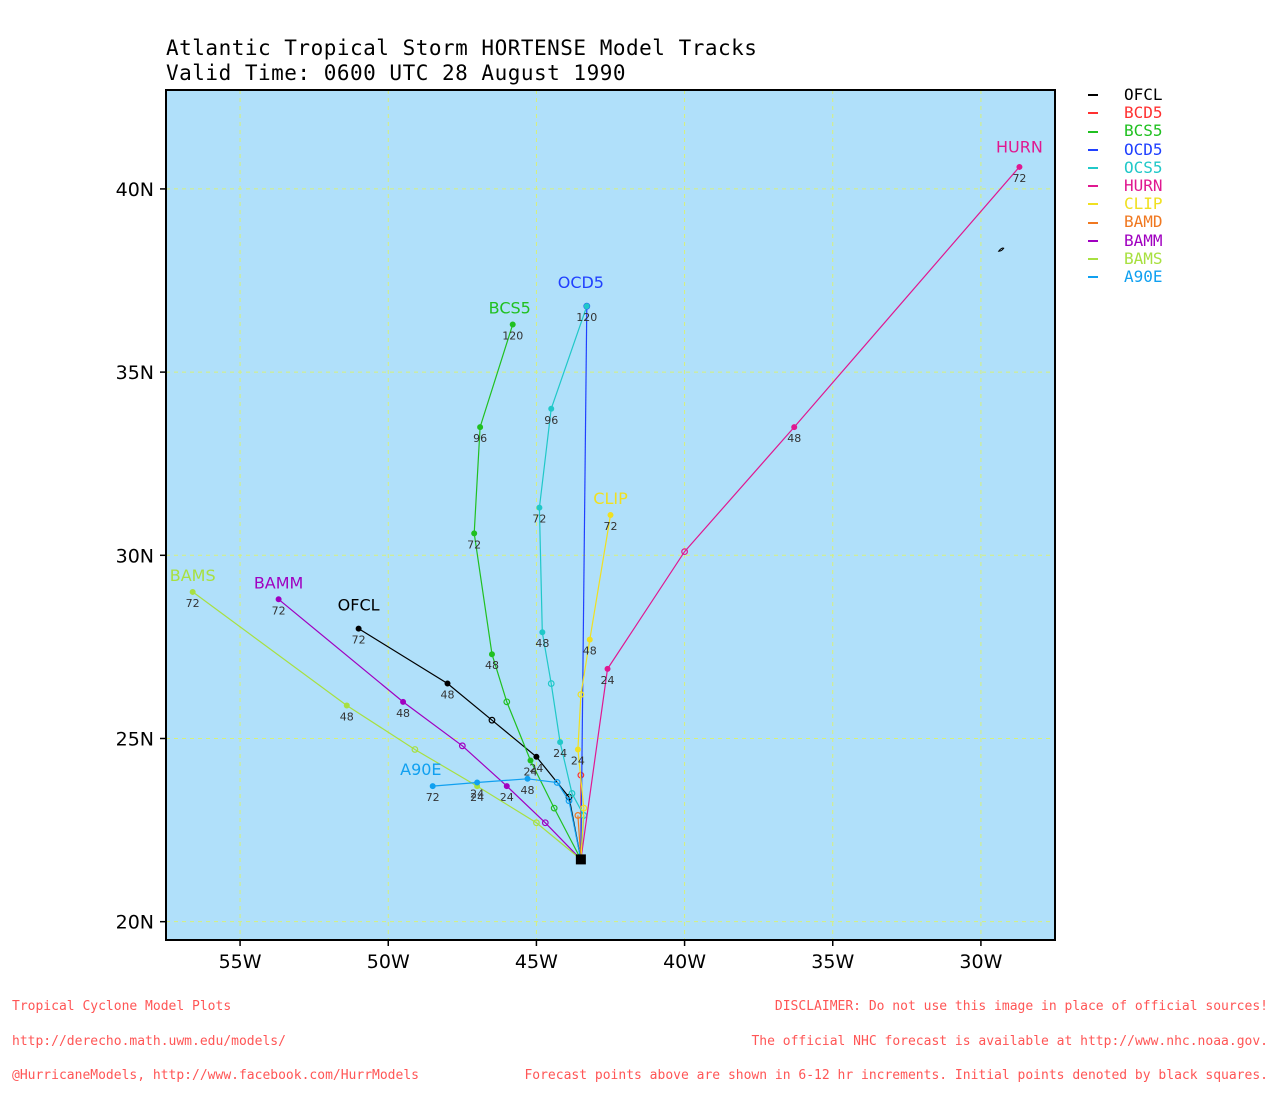 This screenshot has height=1093, width=1280. Describe the element at coordinates (149, 1041) in the screenshot. I see `footer-link: http://derecho.math.uwm.edu/models/` at that location.